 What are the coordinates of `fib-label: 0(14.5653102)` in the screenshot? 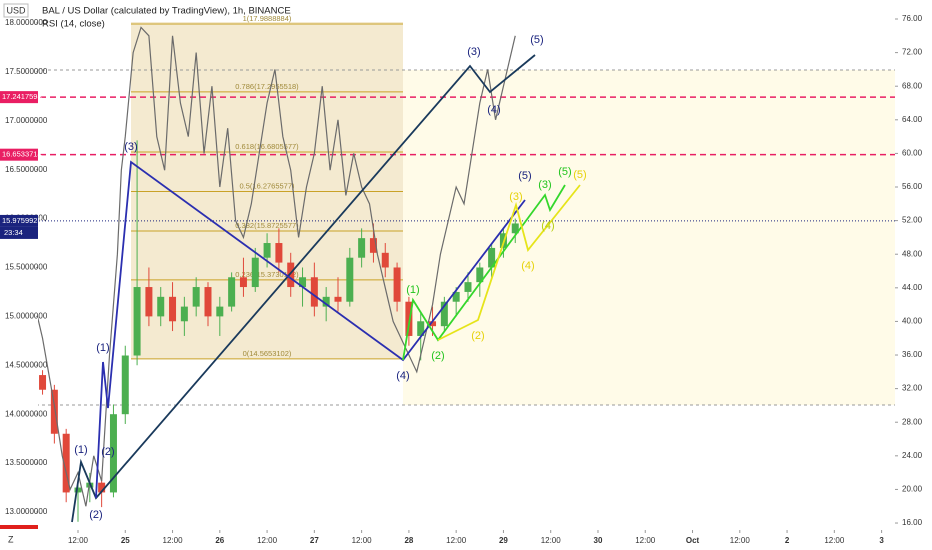 It's located at (267, 353).